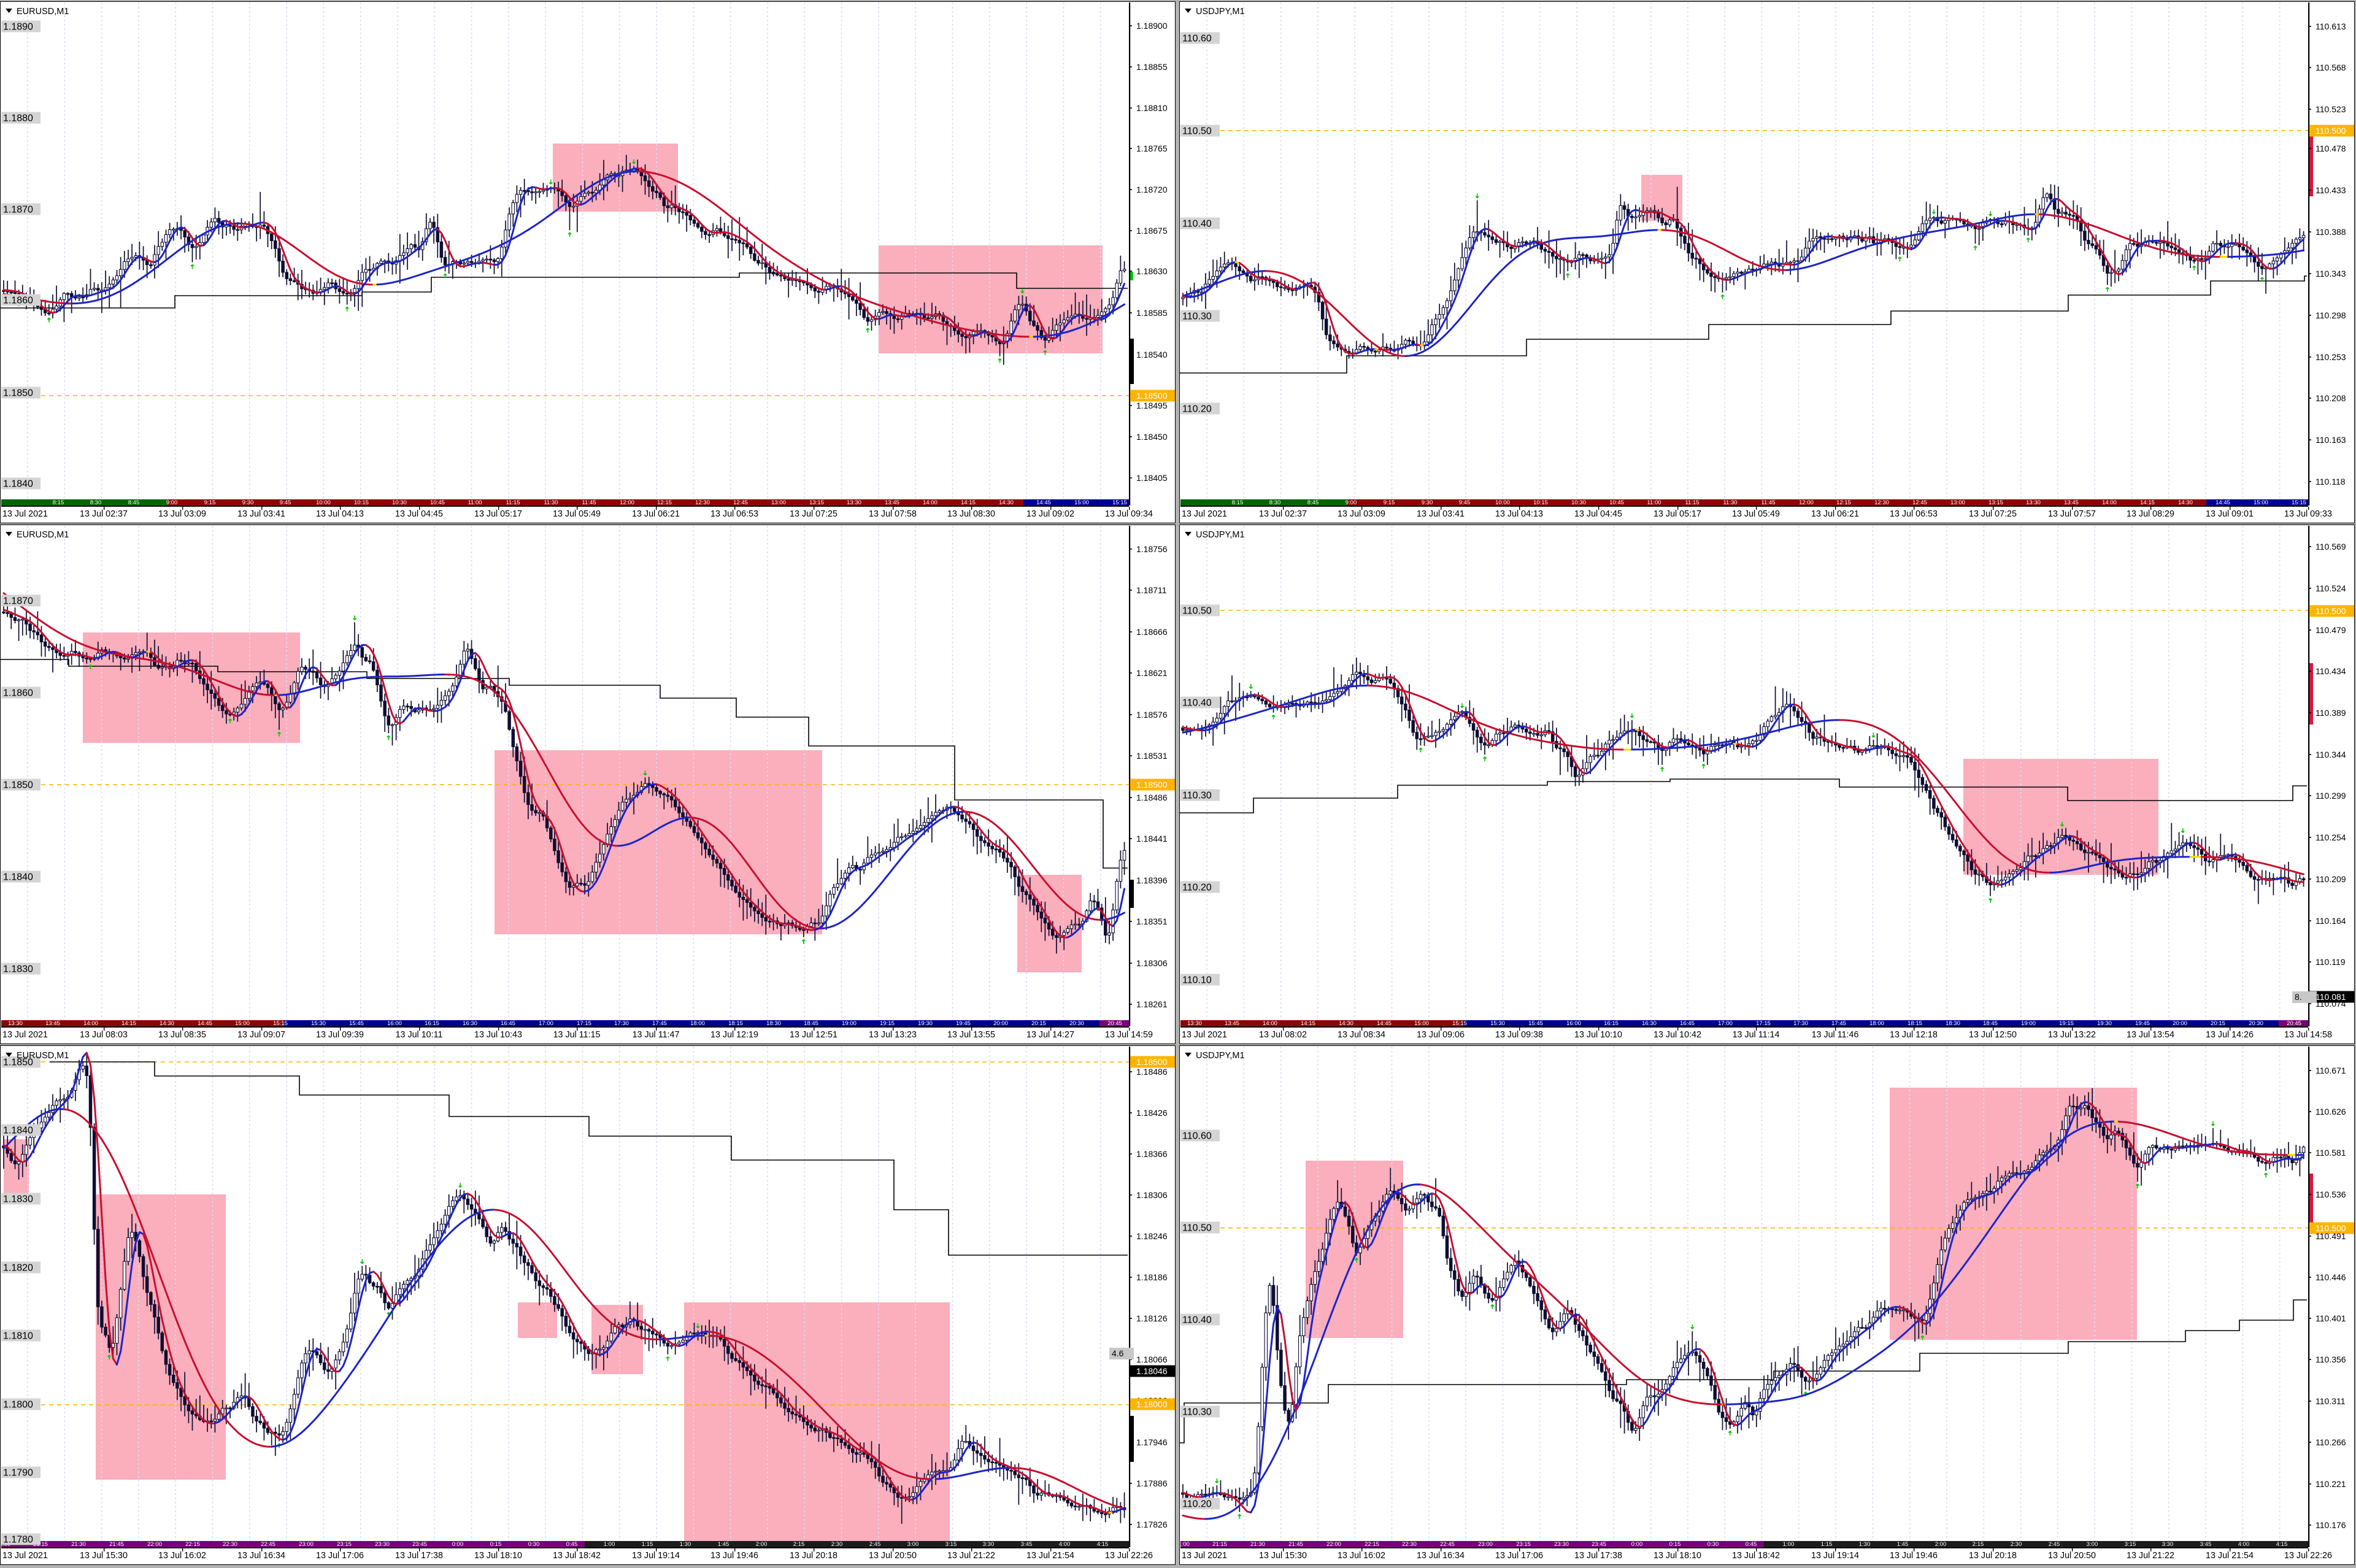 The width and height of the screenshot is (2356, 1568). What do you see at coordinates (116, 1544) in the screenshot?
I see `svg-text: 21:45` at bounding box center [116, 1544].